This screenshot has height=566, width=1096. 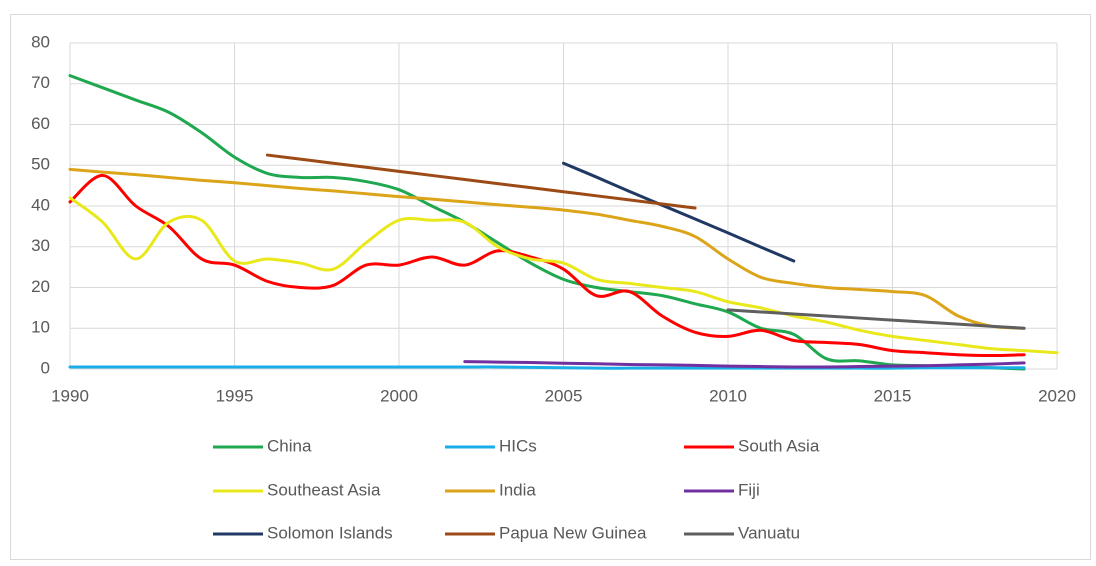 I want to click on y-tick-label: 30, so click(x=40, y=245).